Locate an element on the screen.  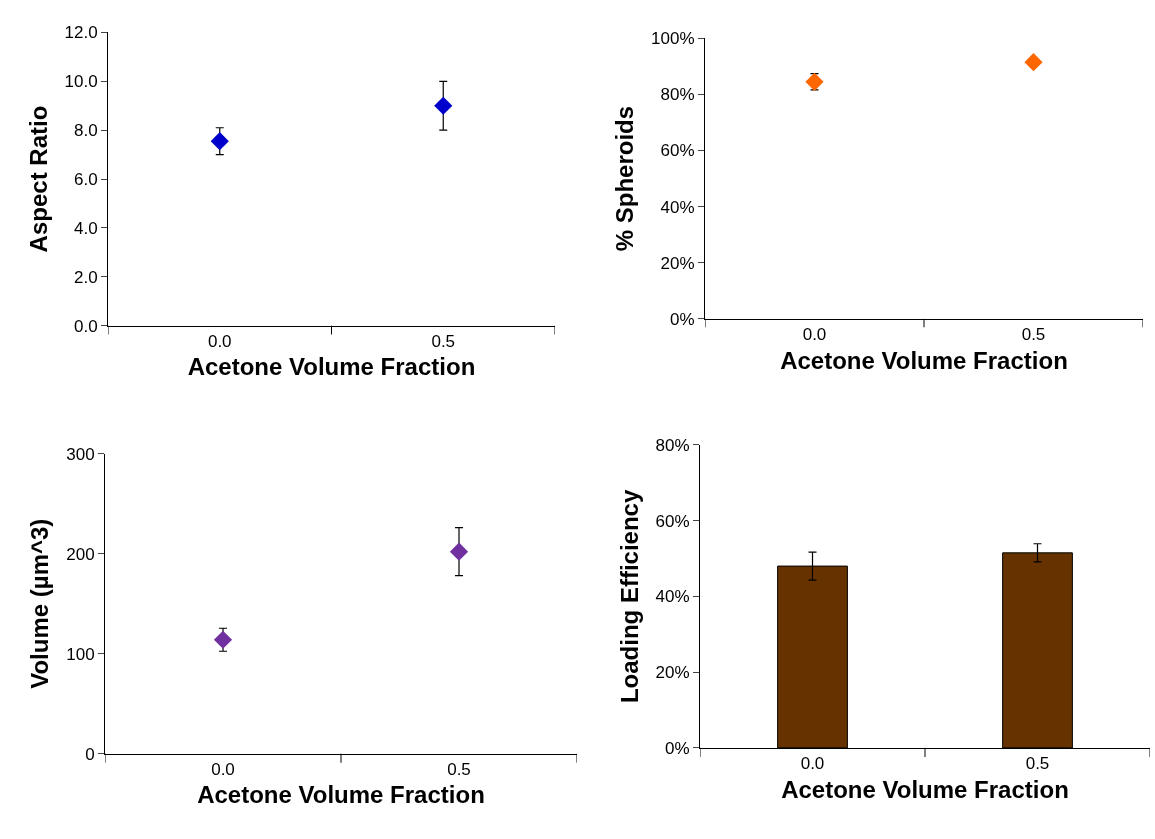
y-axis-title: Volume (µm^3) is located at coordinates (40, 603).